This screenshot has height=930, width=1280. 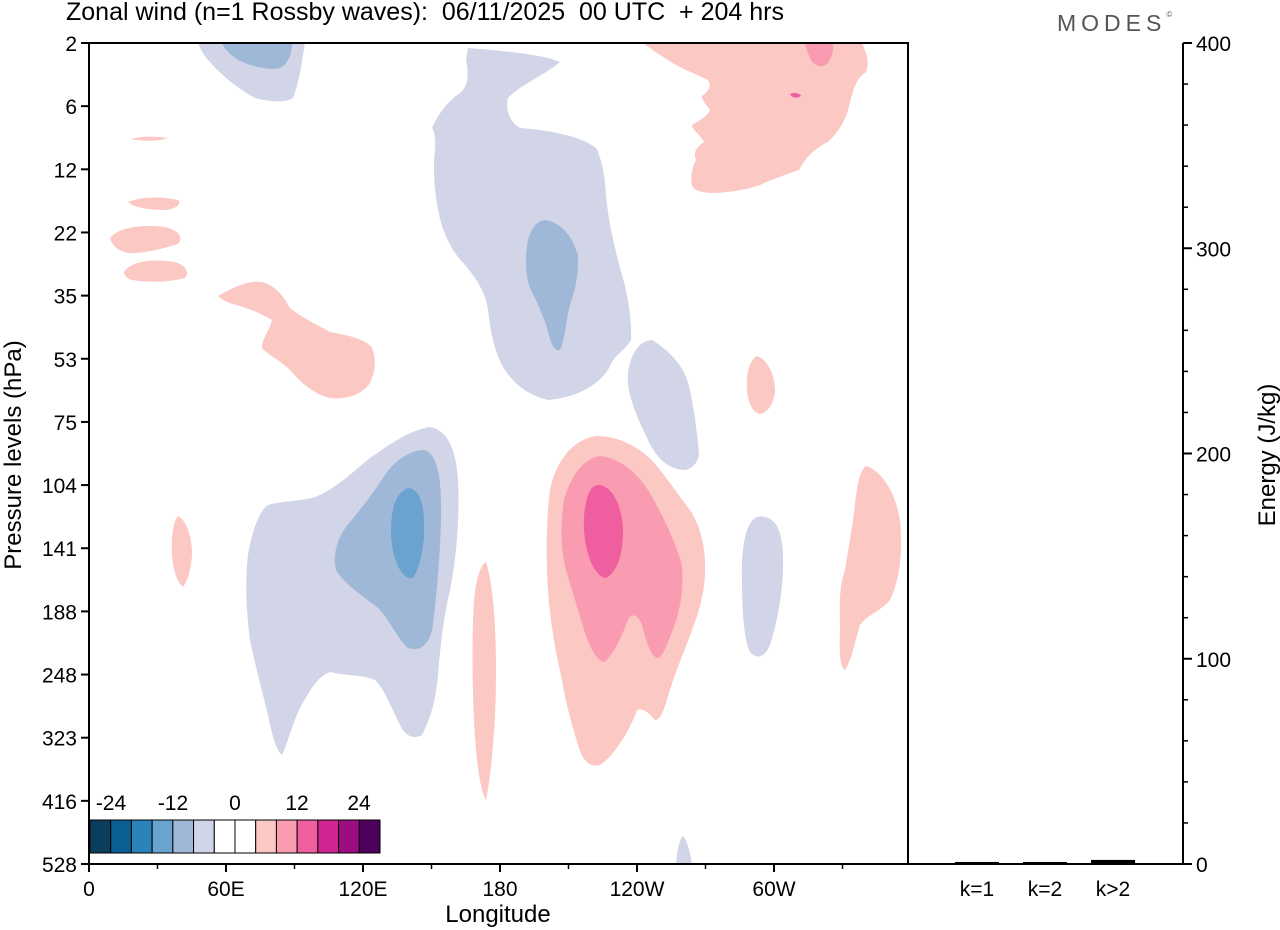 What do you see at coordinates (65, 297) in the screenshot?
I see `y-tick-label: 35` at bounding box center [65, 297].